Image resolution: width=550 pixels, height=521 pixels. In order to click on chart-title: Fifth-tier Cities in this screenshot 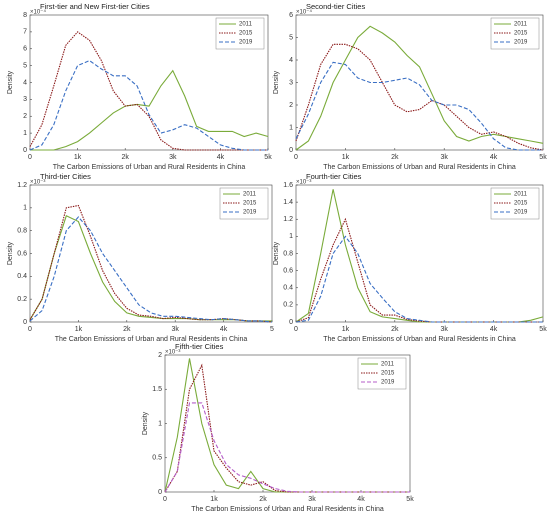, I will do `click(199, 346)`.